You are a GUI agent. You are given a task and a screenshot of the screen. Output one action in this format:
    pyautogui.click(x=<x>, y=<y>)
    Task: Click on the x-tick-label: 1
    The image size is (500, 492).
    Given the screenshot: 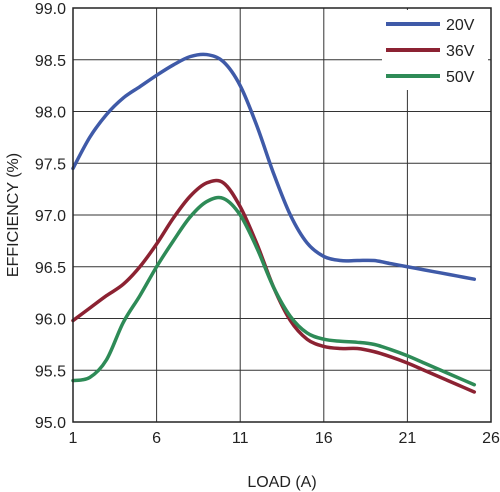 What is the action you would take?
    pyautogui.click(x=73, y=438)
    